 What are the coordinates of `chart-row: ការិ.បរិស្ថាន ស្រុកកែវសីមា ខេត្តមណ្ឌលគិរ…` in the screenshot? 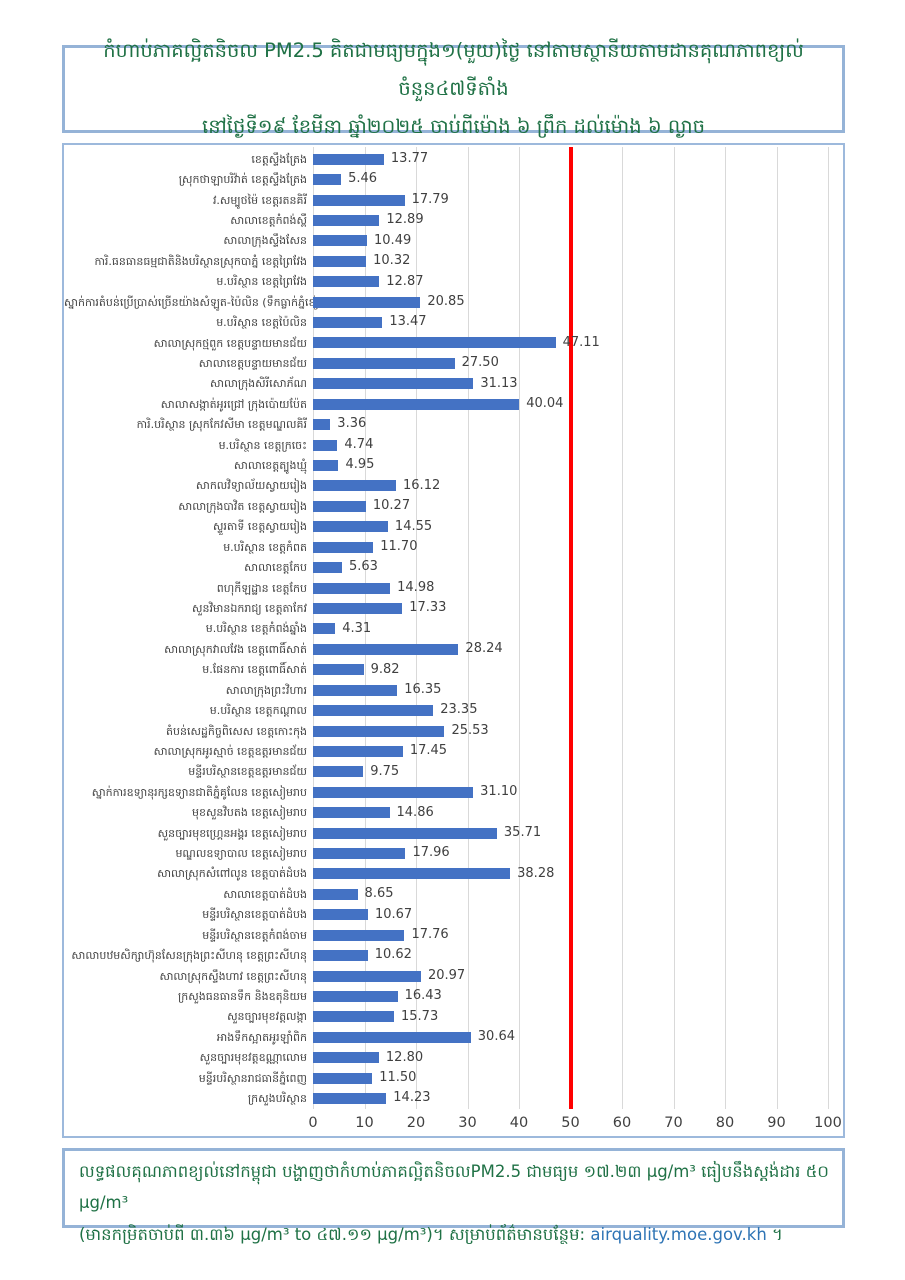 It's located at (453, 424).